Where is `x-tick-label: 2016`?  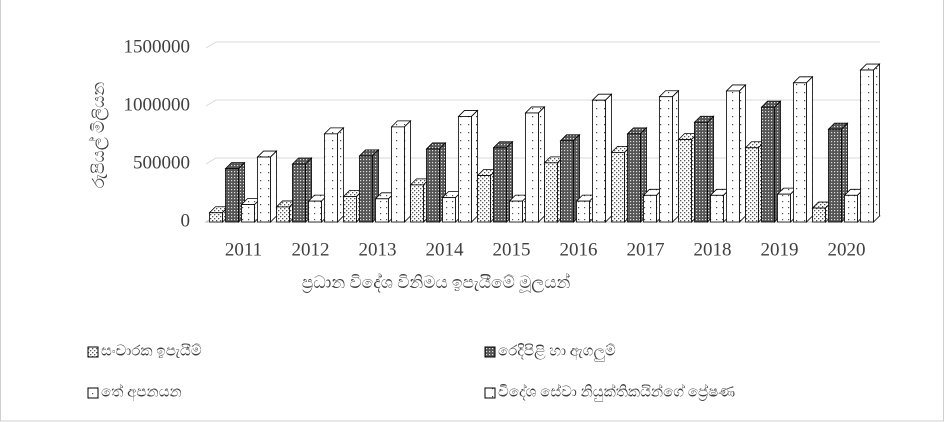 x-tick-label: 2016 is located at coordinates (579, 249).